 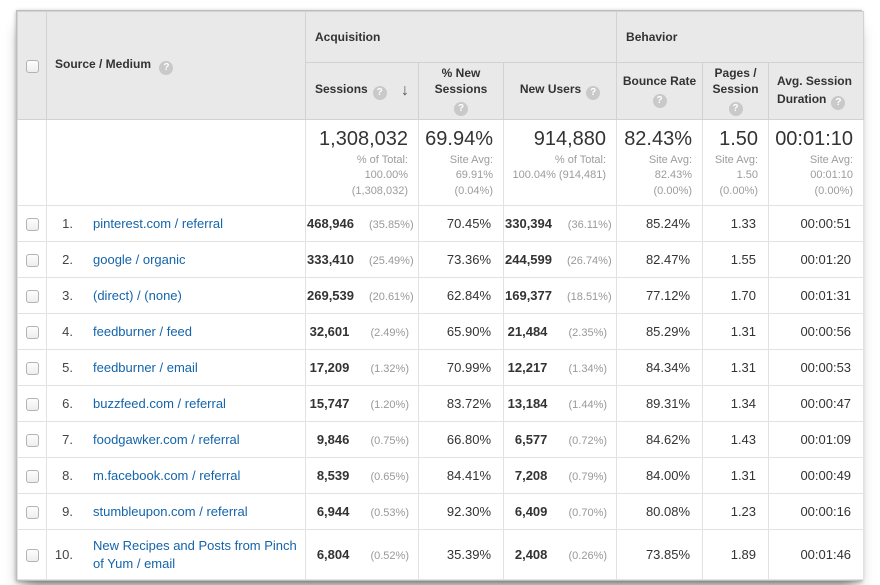 What do you see at coordinates (816, 476) in the screenshot?
I see `avg-duration-cell: 00:00:49` at bounding box center [816, 476].